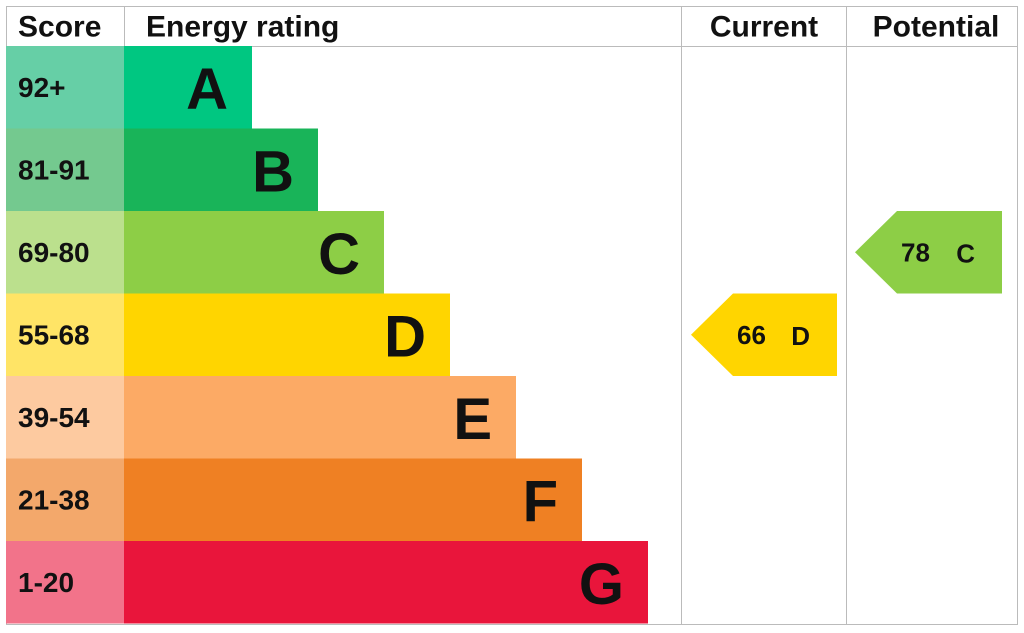  What do you see at coordinates (54, 499) in the screenshot?
I see `score-range: 21-38` at bounding box center [54, 499].